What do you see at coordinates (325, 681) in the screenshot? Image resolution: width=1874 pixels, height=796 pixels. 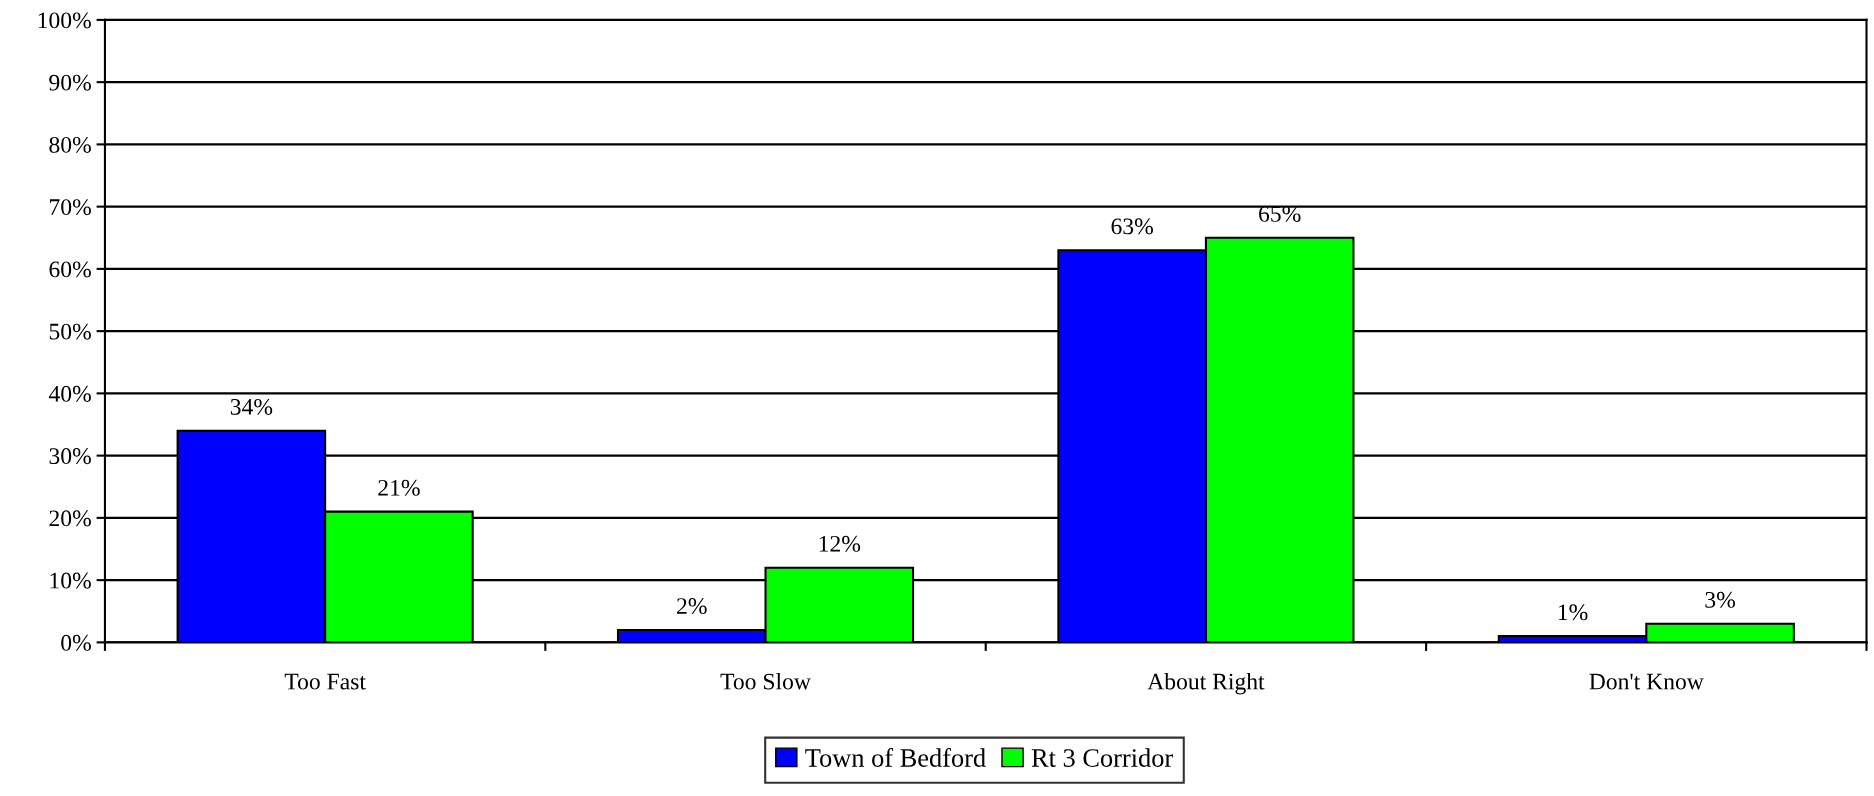 I see `x-tick-label: Too Fast` at bounding box center [325, 681].